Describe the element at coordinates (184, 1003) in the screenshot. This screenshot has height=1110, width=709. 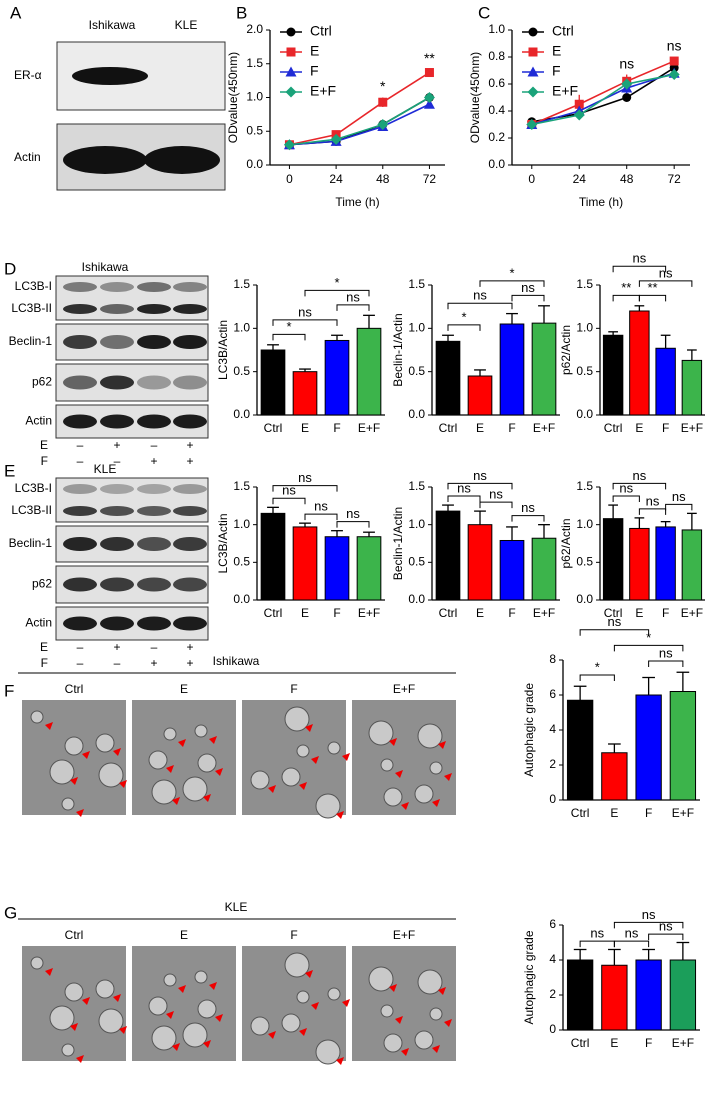
I see `tem-image` at that location.